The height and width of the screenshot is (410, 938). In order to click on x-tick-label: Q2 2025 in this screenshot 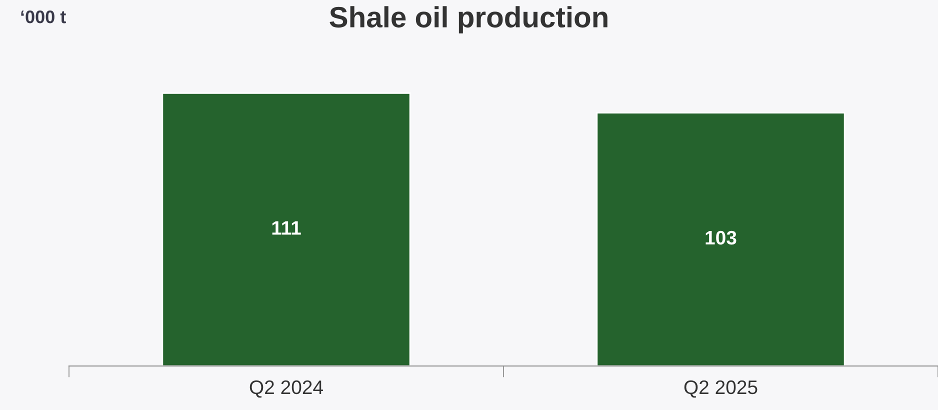, I will do `click(721, 389)`.